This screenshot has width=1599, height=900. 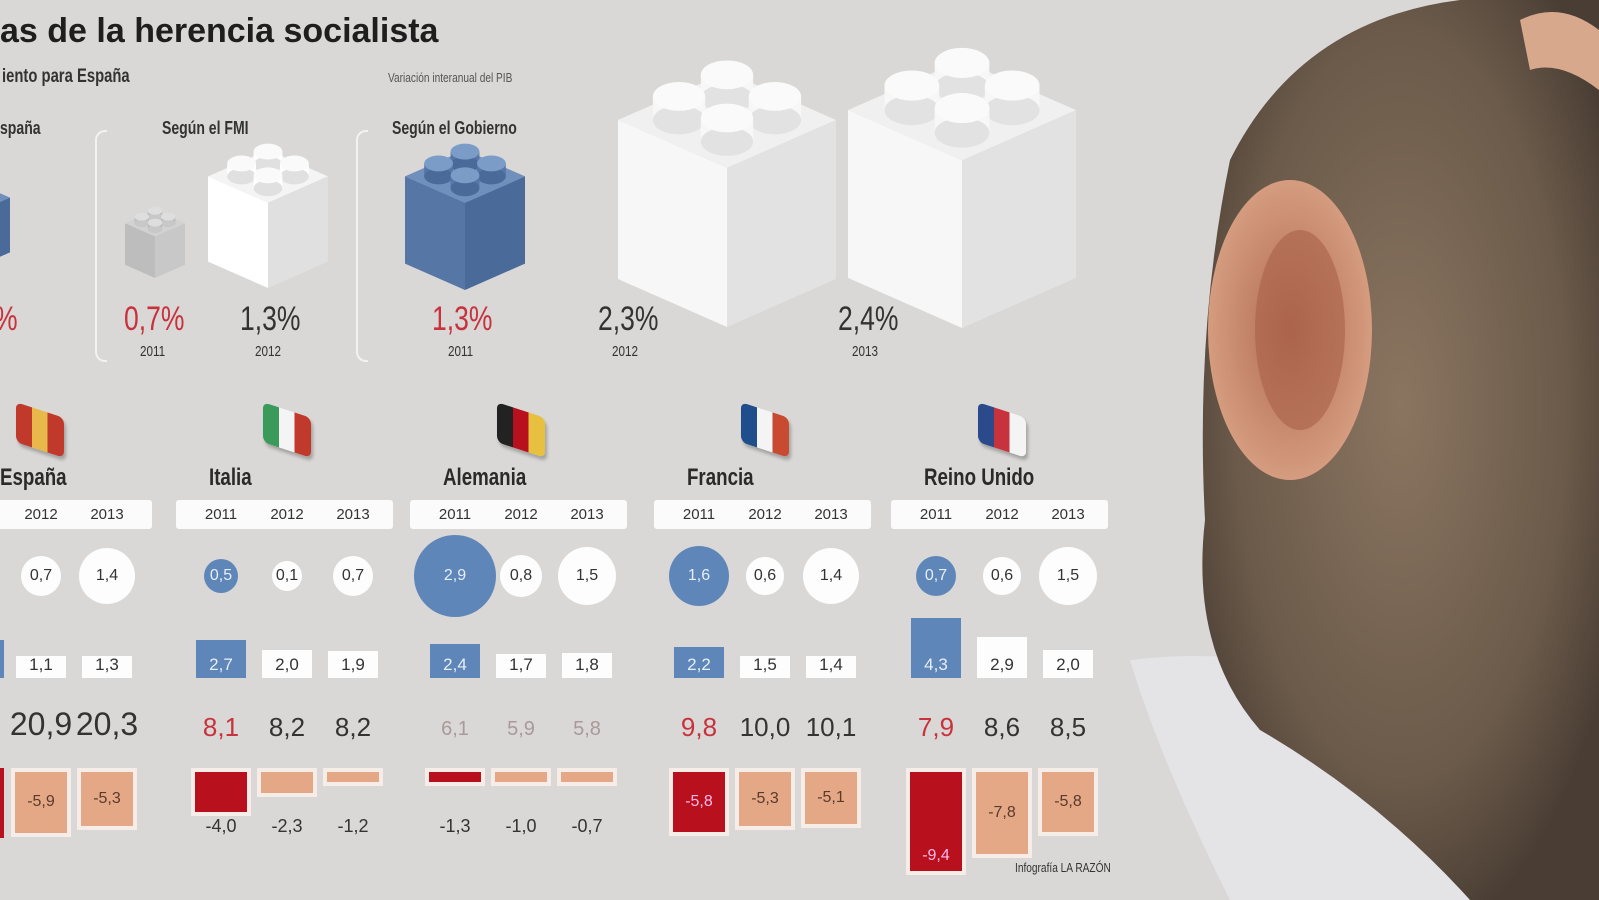 What do you see at coordinates (270, 319) in the screenshot?
I see `fmi-2012-pct: 1,3%` at bounding box center [270, 319].